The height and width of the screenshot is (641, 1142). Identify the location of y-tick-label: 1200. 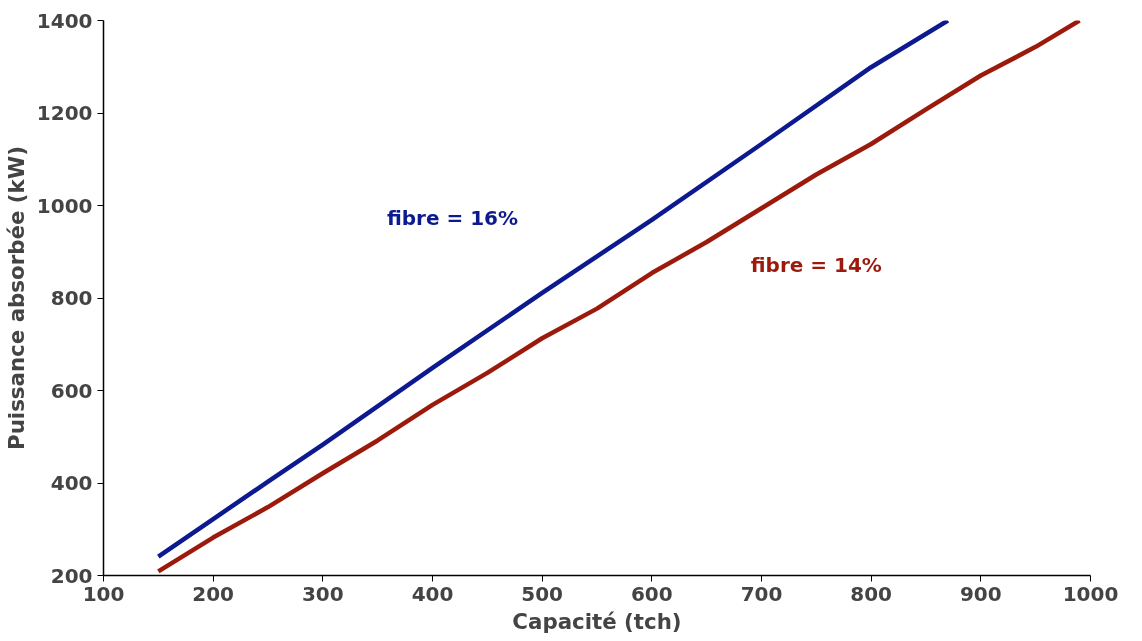
(64, 113).